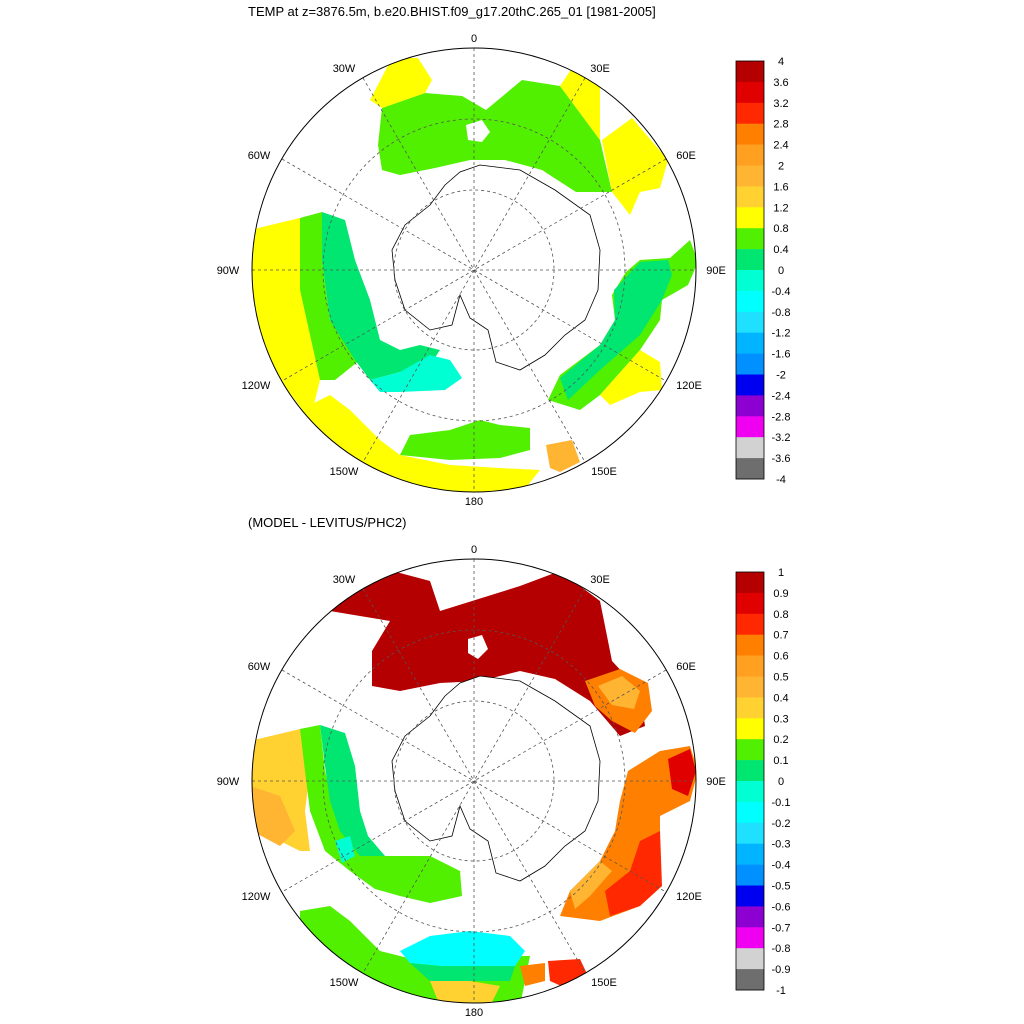 This screenshot has height=1024, width=1024. I want to click on colorbar-tick-label: -3.2, so click(781, 438).